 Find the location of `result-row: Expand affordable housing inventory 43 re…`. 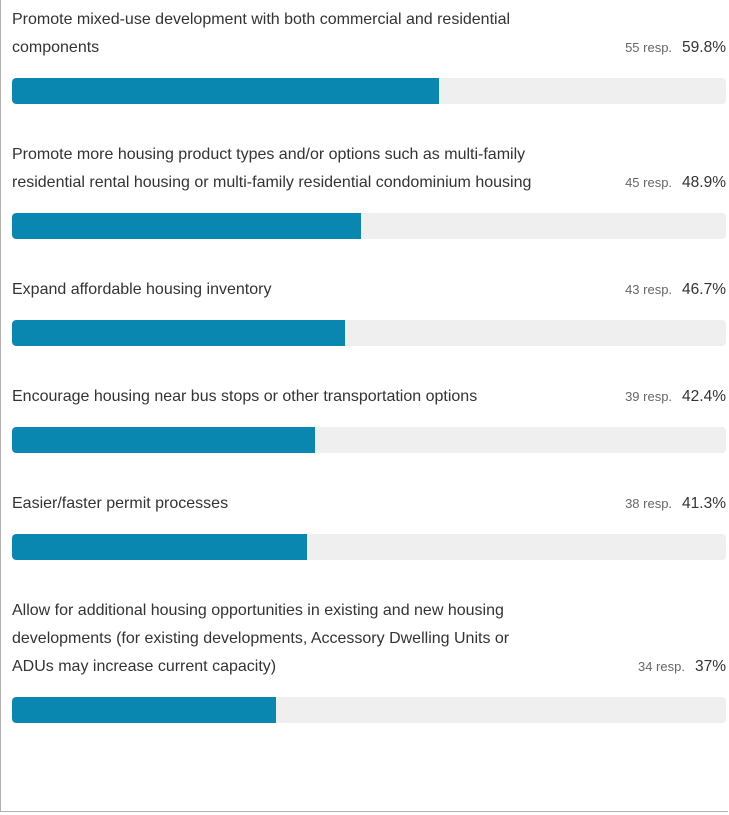

result-row: Expand affordable housing inventory 43 re… is located at coordinates (369, 290).